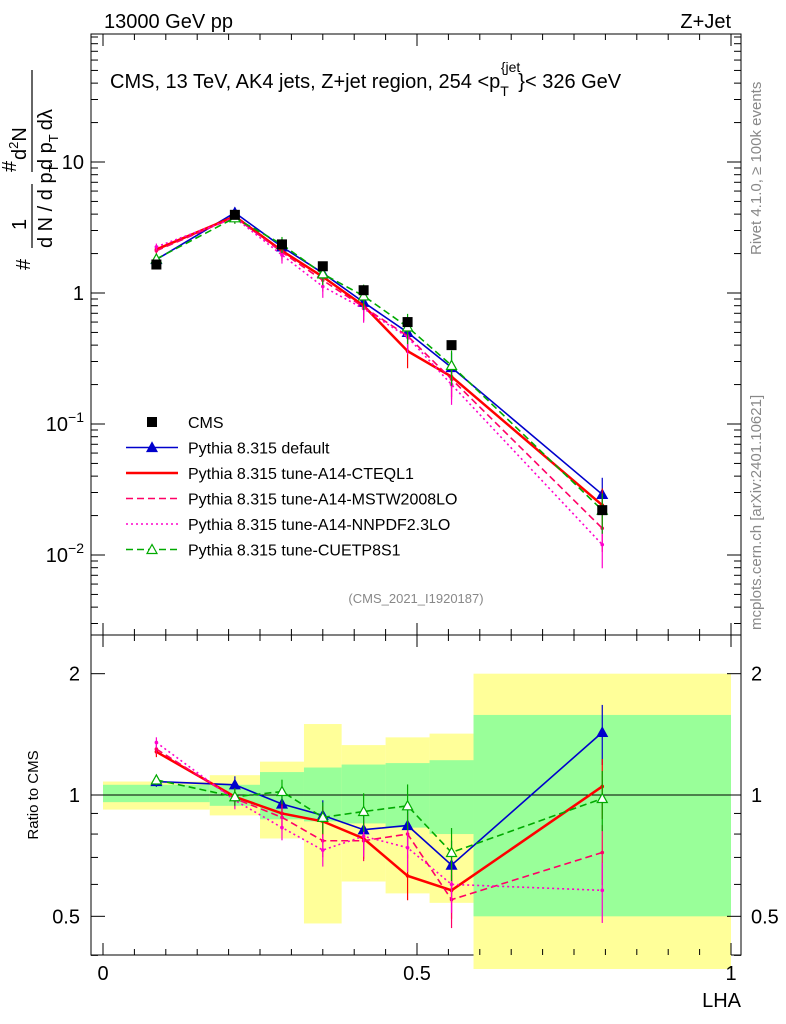 This screenshot has width=786, height=1024. What do you see at coordinates (417, 974) in the screenshot?
I see `x-tick-label: 0.5` at bounding box center [417, 974].